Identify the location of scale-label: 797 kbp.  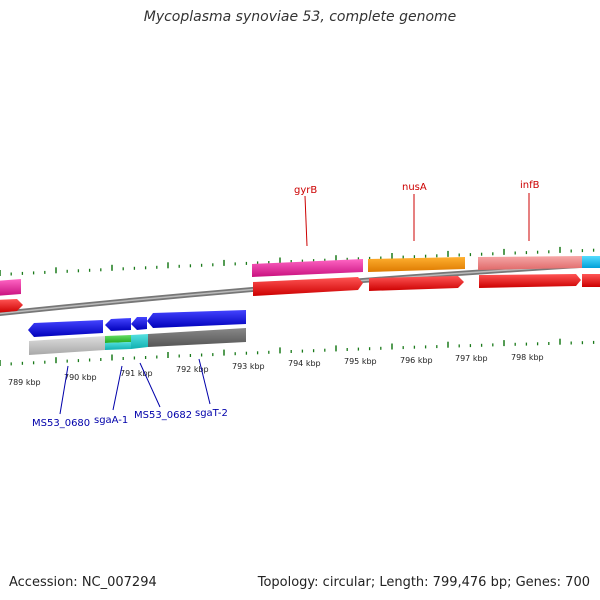
(471, 358).